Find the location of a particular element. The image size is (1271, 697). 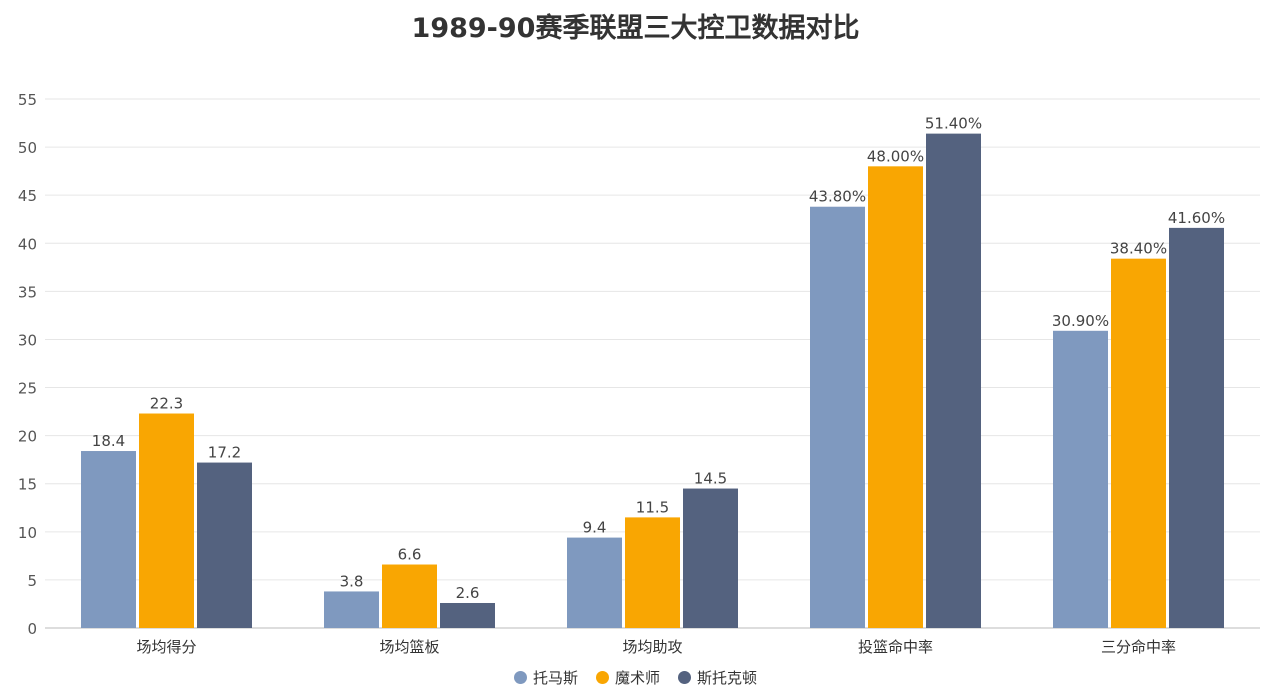

data-label: 14.5 is located at coordinates (710, 479).